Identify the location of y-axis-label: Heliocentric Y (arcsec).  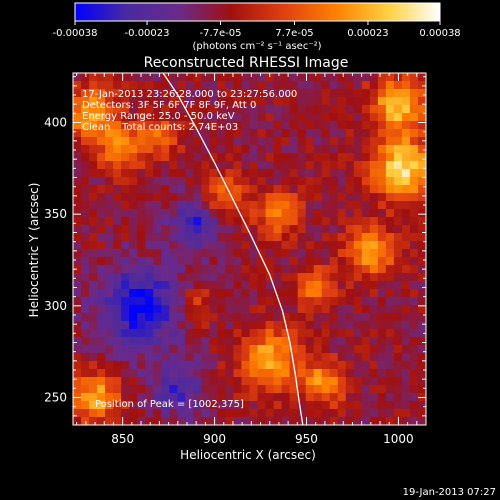
(34, 250).